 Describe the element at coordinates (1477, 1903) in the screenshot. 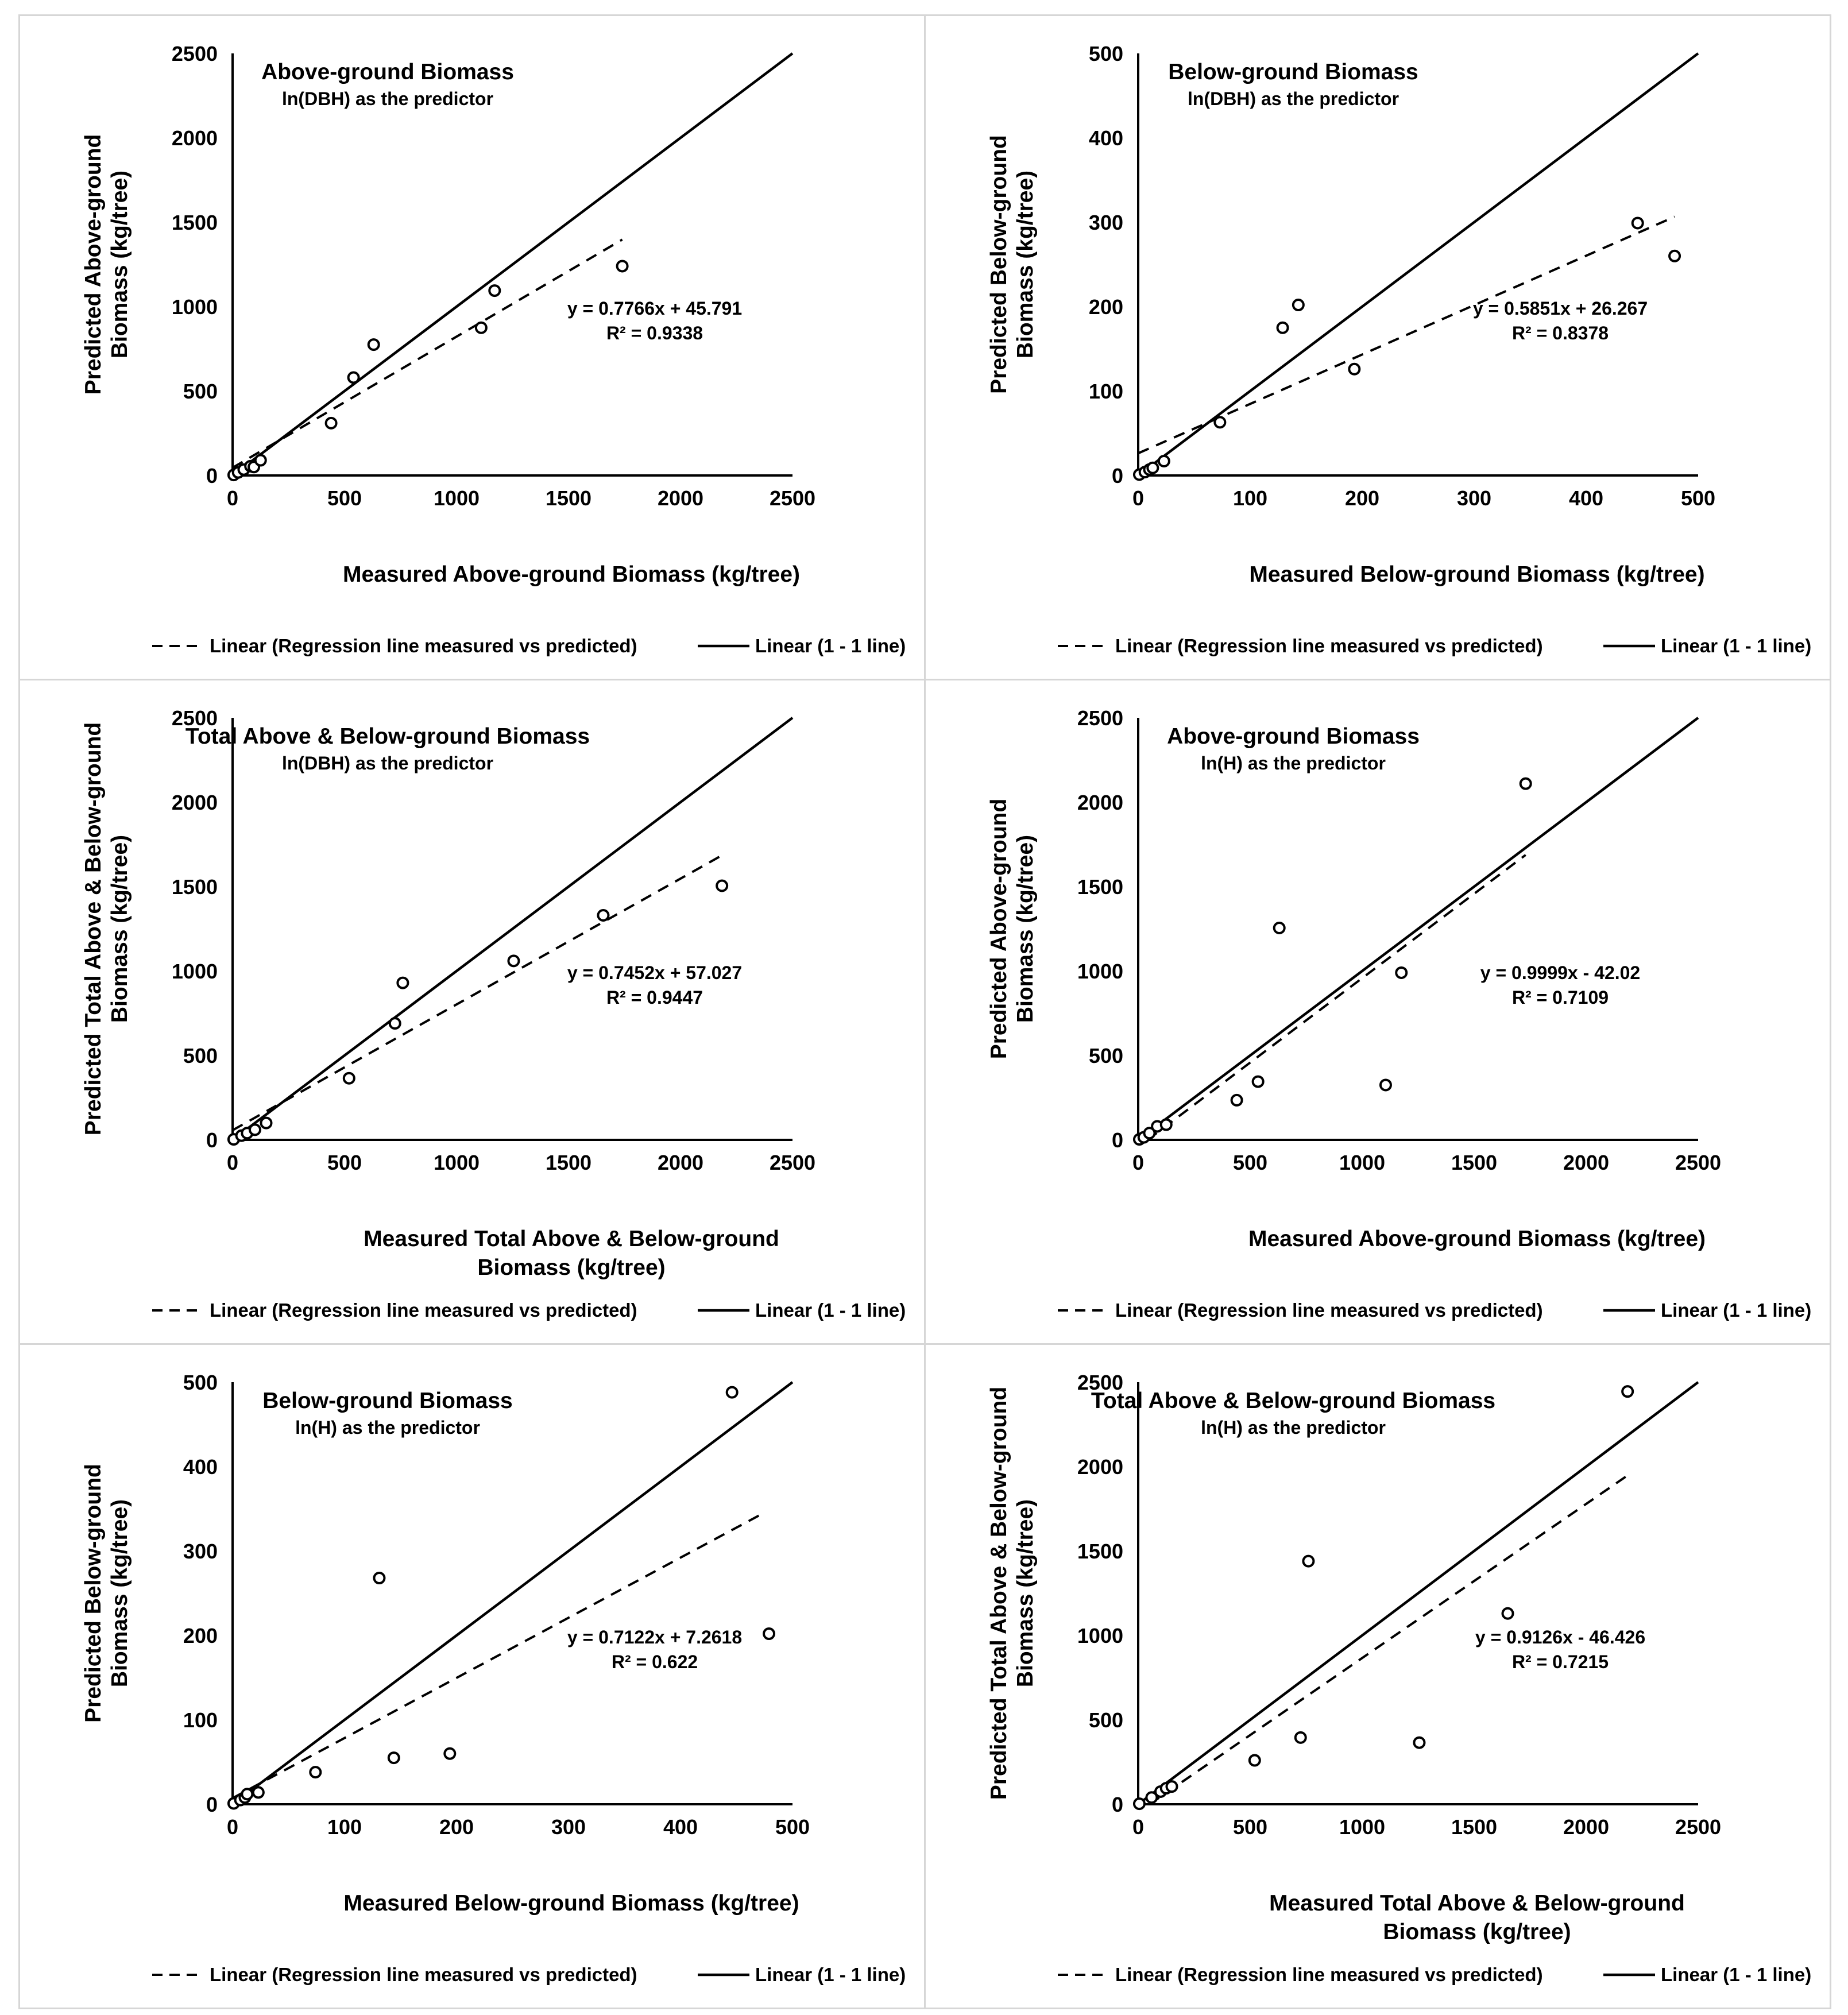

I see `x-axis-label-line: Measured Total Above & Below-ground` at that location.